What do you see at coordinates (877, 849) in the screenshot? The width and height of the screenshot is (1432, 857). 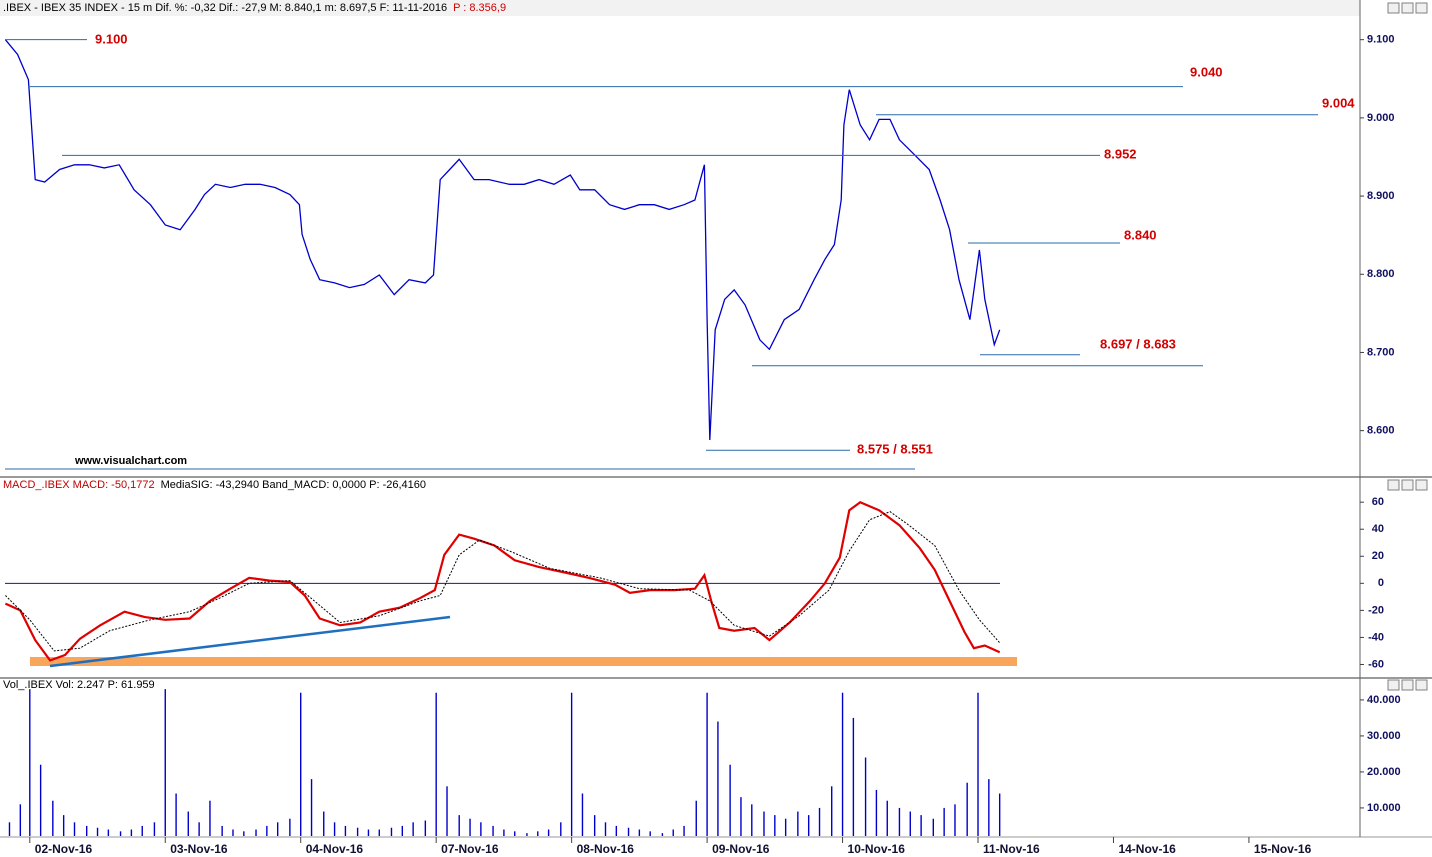 I see `x-tick-label: 10-Nov-16` at bounding box center [877, 849].